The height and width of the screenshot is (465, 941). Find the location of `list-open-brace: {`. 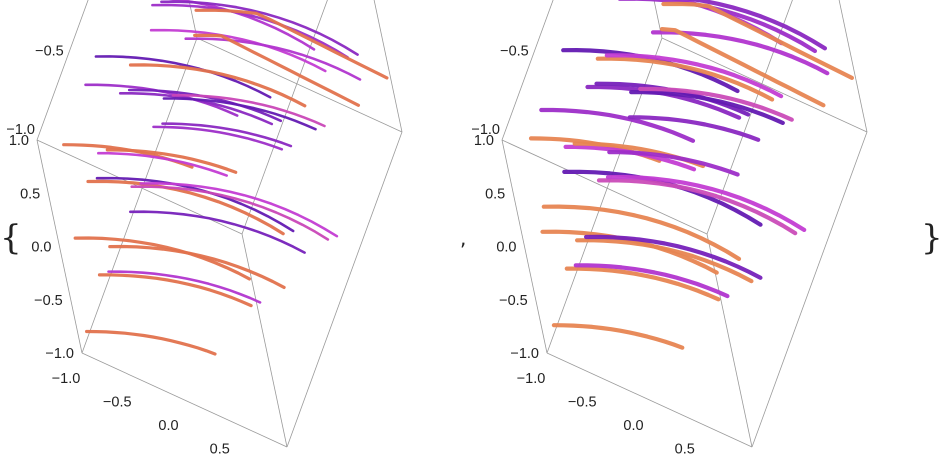

list-open-brace: { is located at coordinates (11, 238).